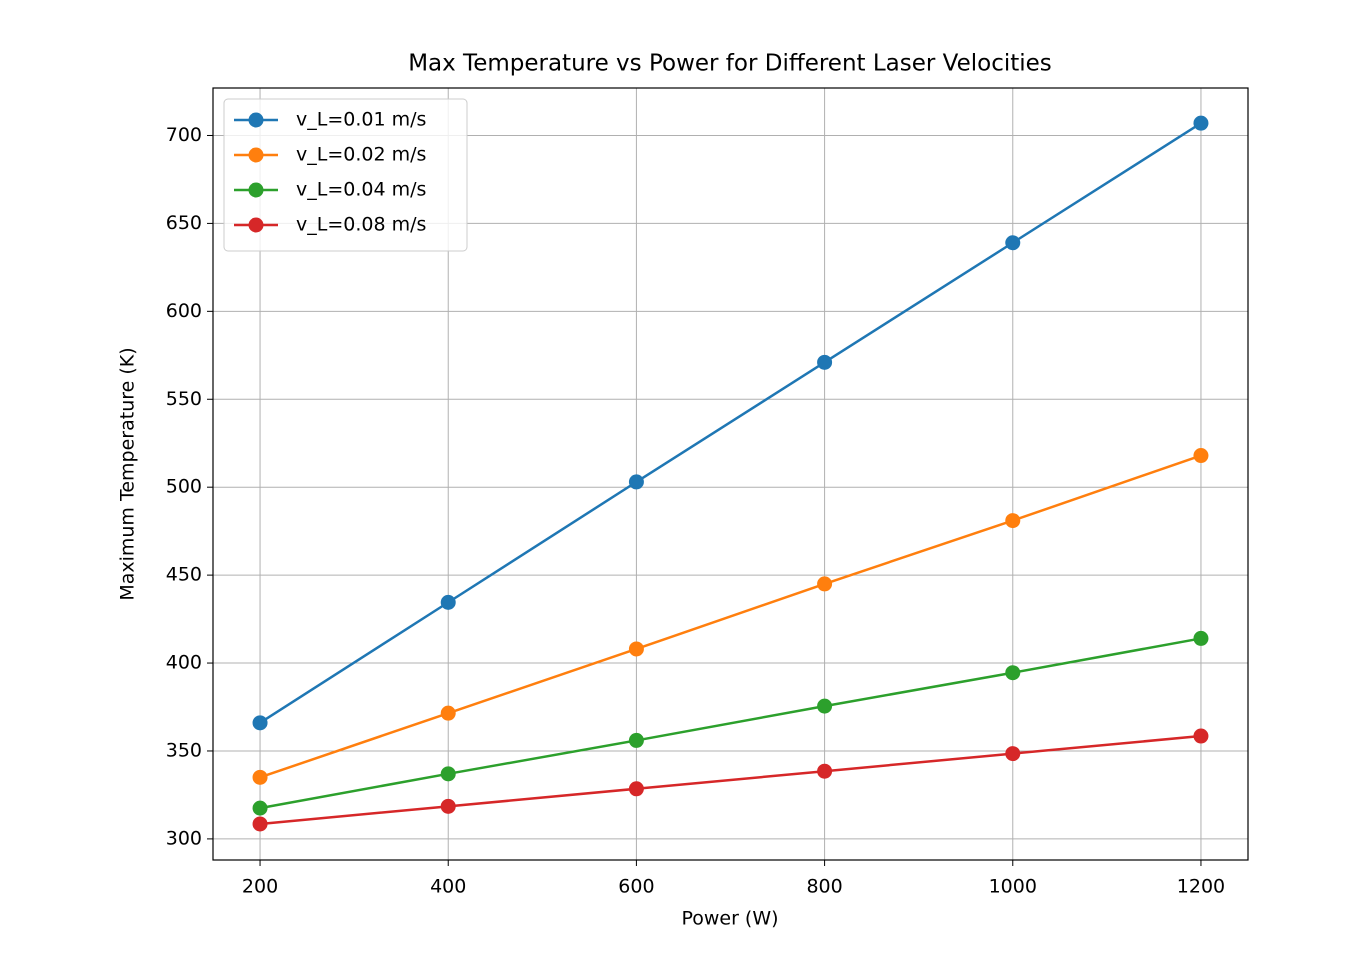  I want to click on x-tick-label: 400, so click(448, 887).